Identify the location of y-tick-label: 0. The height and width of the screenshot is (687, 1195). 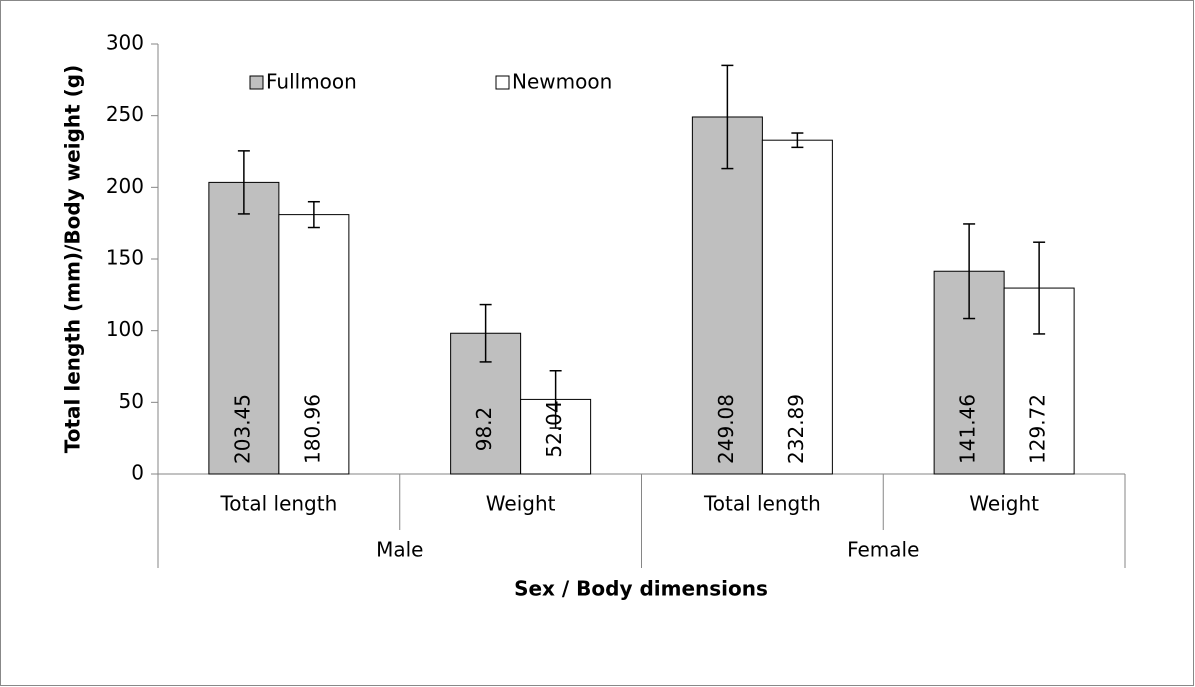
(137, 473).